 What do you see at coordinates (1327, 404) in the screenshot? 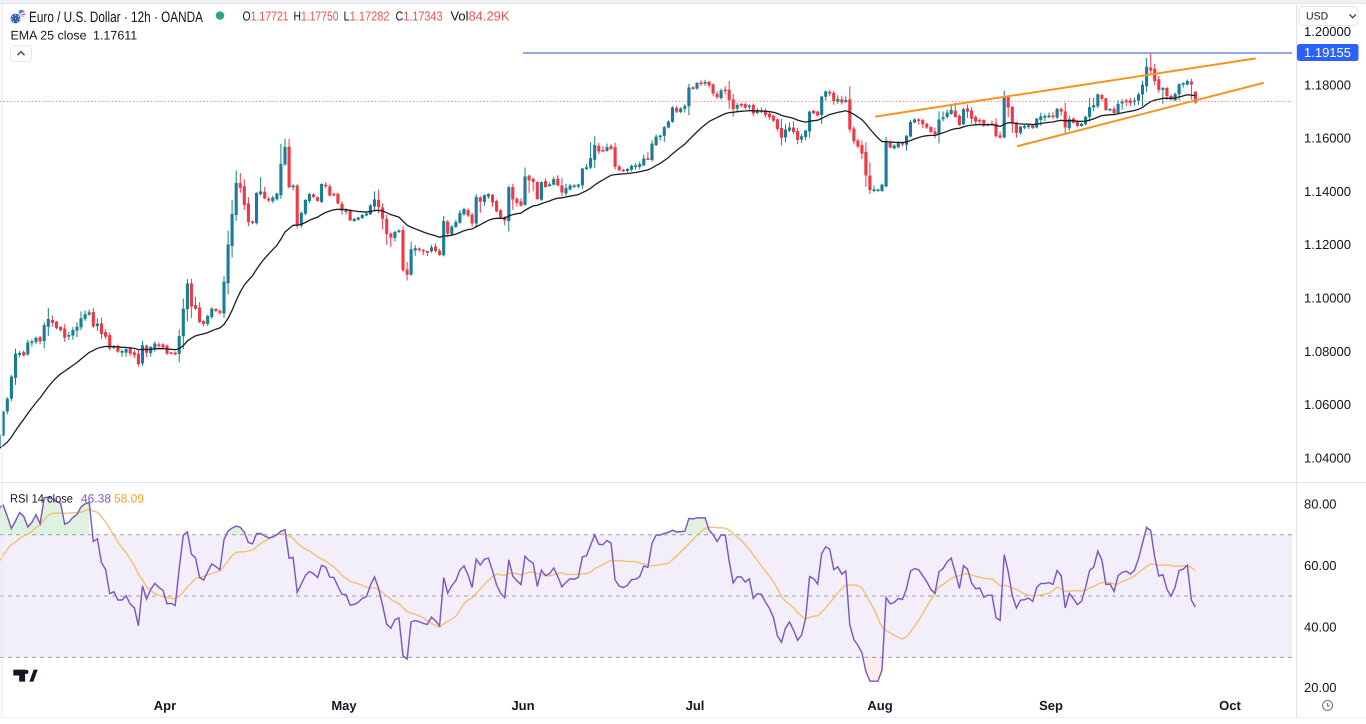
I see `svg-text: 1.06000` at bounding box center [1327, 404].